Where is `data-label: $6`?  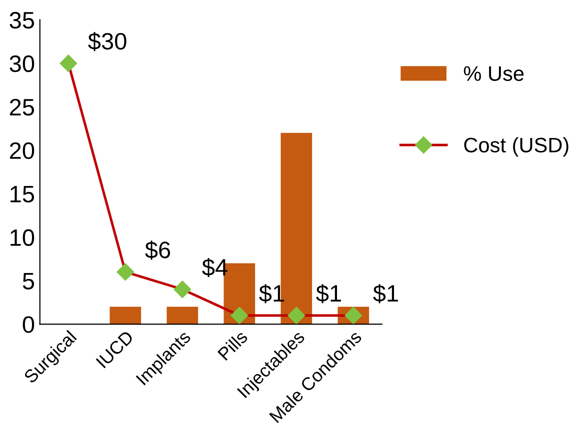
data-label: $6 is located at coordinates (157, 250).